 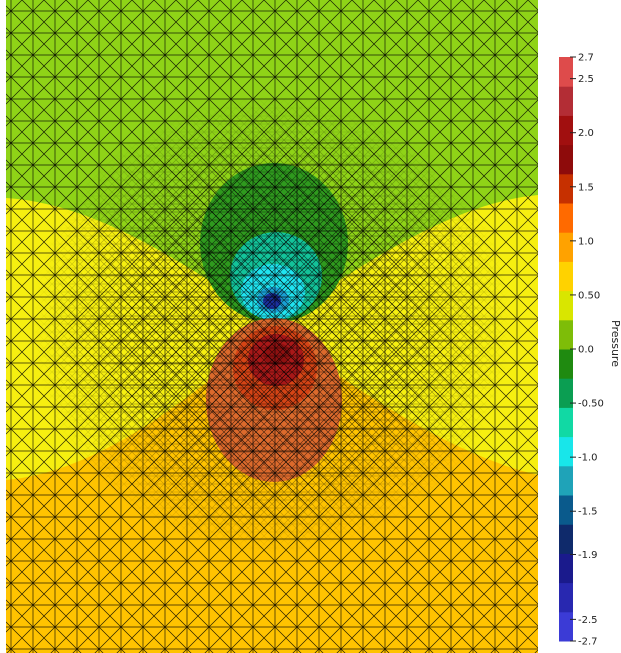 I want to click on colorbar-tick-label: 2.5, so click(x=586, y=79).